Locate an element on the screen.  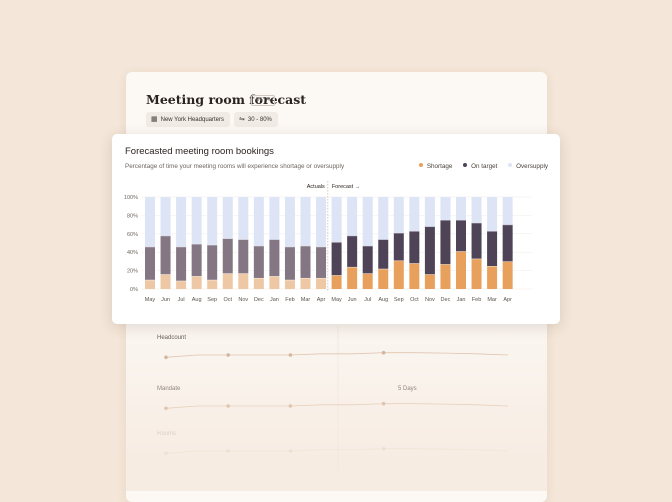
legend-dot-oversupply is located at coordinates (510, 165).